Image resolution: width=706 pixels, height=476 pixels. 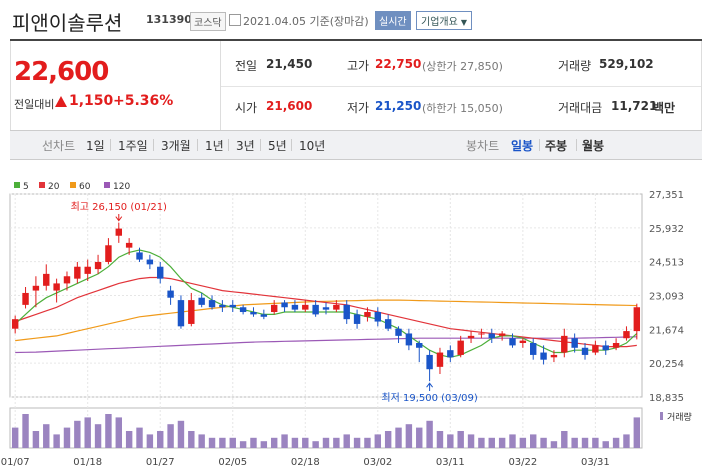 What do you see at coordinates (61, 101) in the screenshot?
I see `up-triangle-icon` at bounding box center [61, 101].